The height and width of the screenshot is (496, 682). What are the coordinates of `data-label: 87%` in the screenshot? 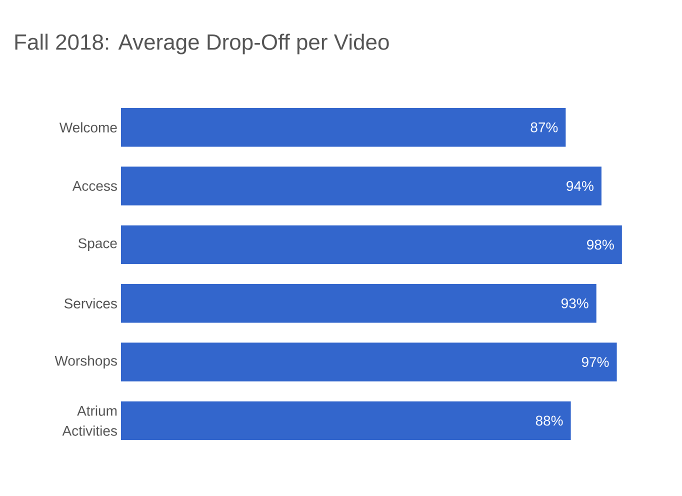 It's located at (544, 127).